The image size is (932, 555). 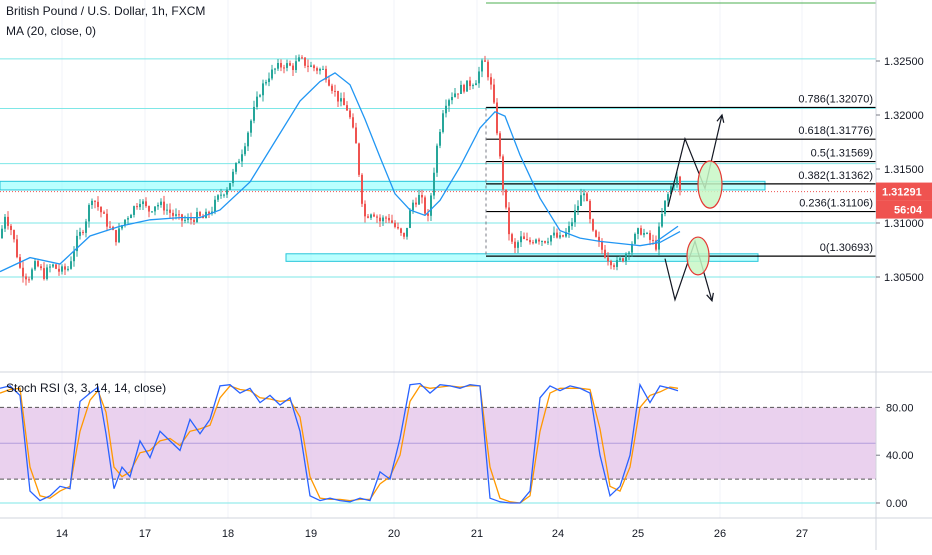 I want to click on fib-label-3: 0.382(1.31362), so click(x=835, y=176).